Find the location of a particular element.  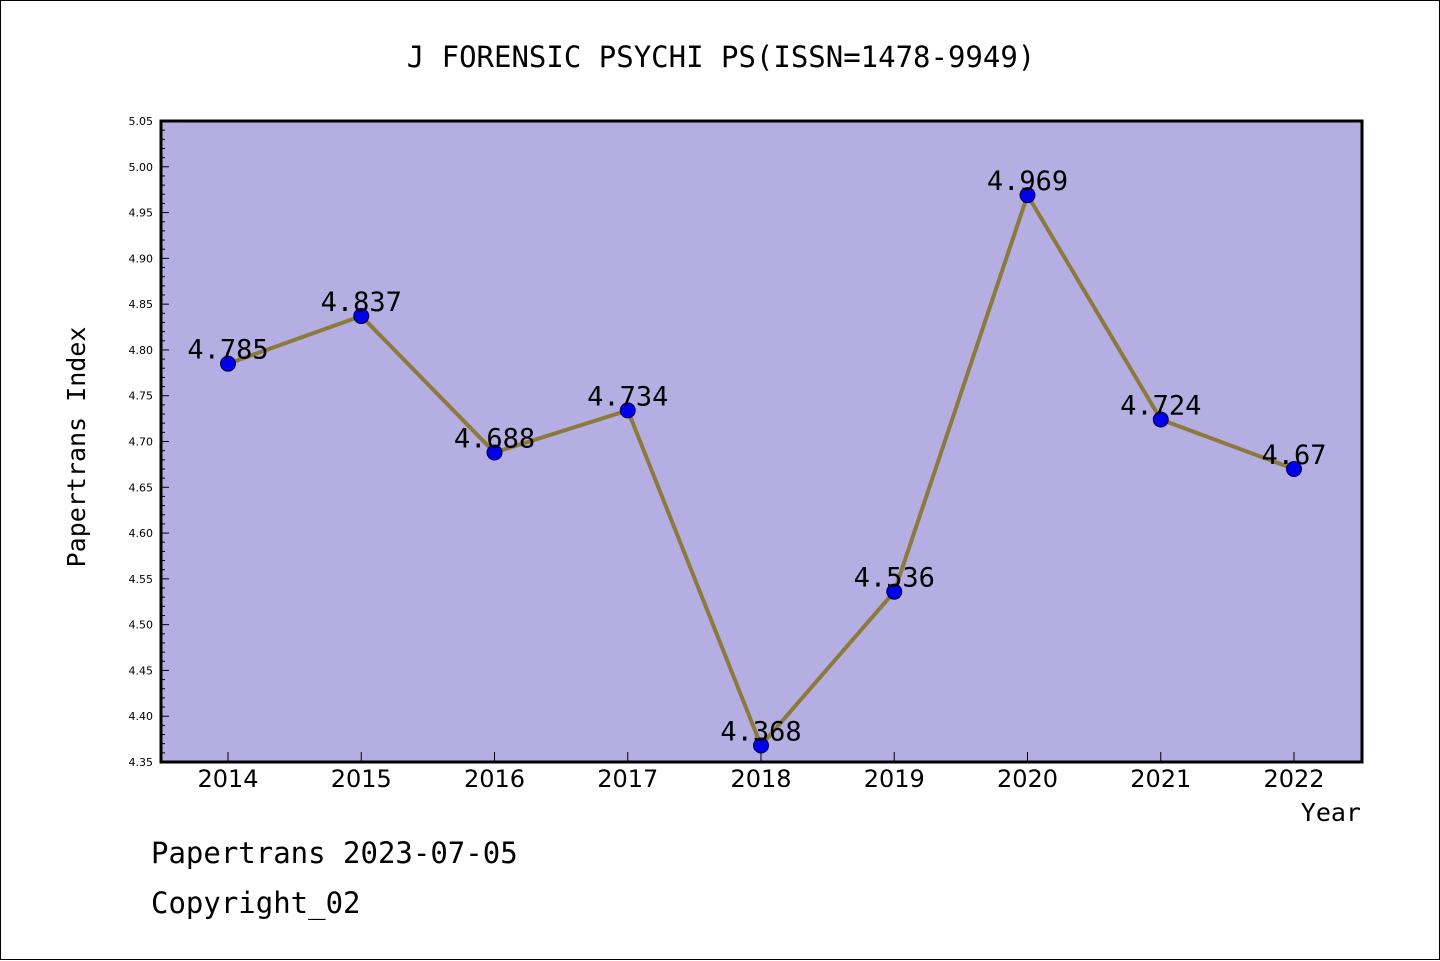

y-tick-label: 4.45 is located at coordinates (141, 670).